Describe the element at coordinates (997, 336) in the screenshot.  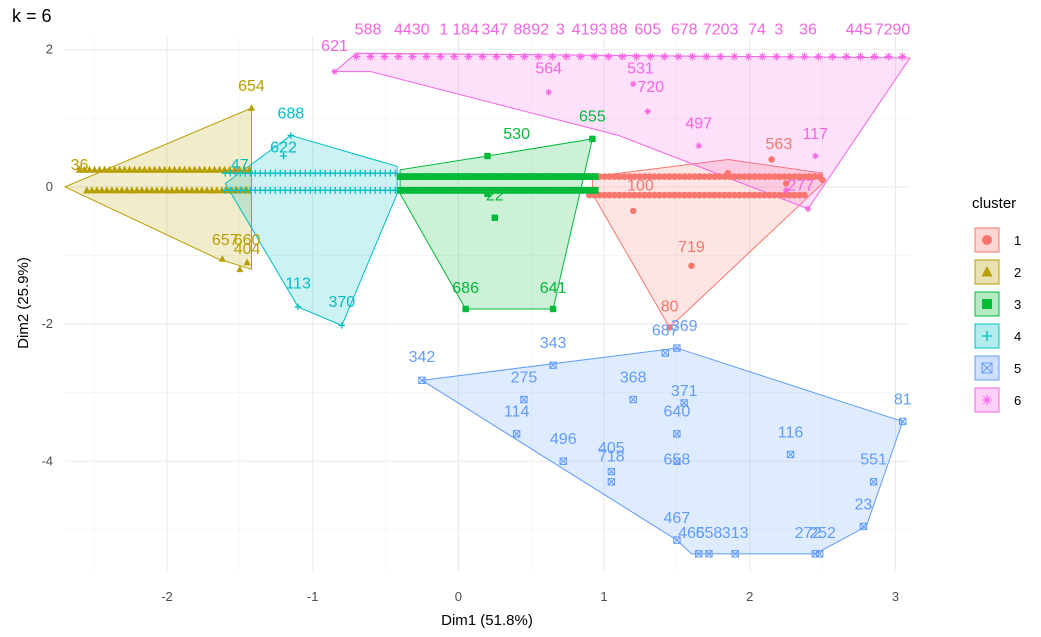
I see `legend-item-4: 4` at that location.